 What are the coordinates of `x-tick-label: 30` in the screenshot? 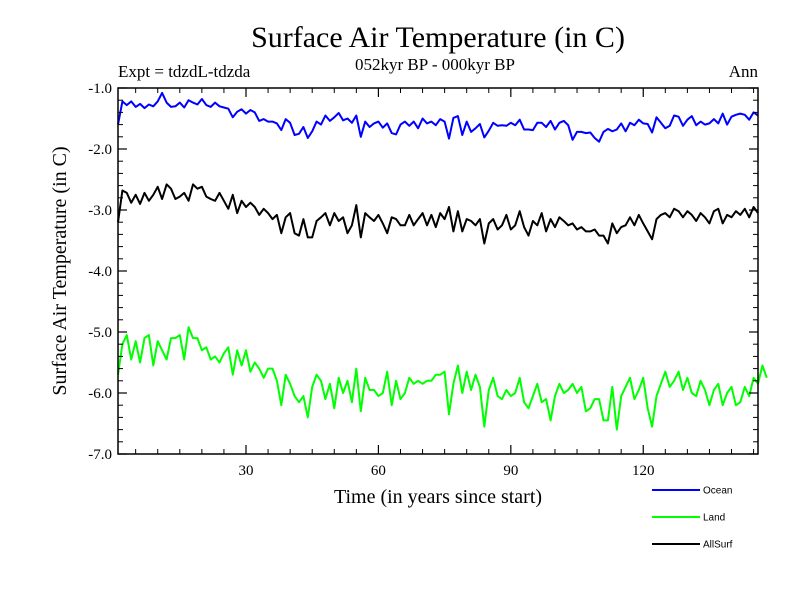 It's located at (246, 471).